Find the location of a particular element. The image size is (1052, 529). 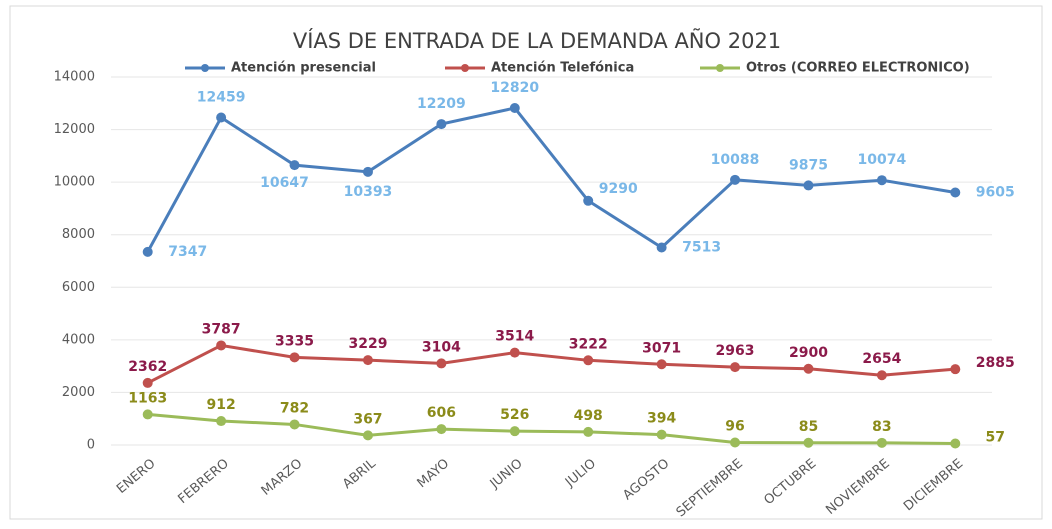

data-label: 526 is located at coordinates (514, 415).